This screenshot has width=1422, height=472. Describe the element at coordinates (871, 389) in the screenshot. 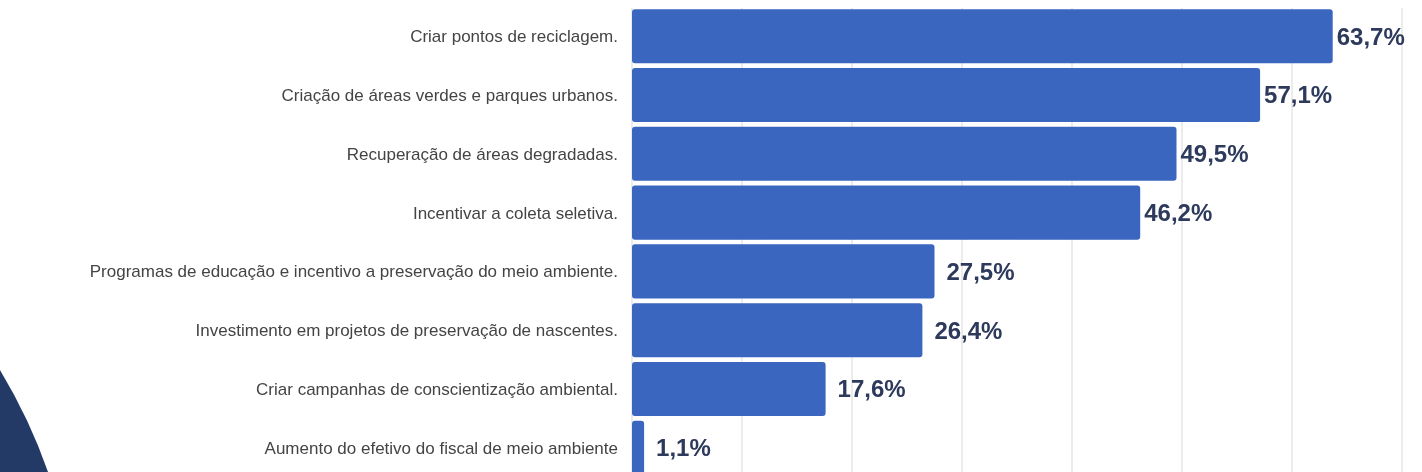

I see `data-label: 17,6%` at that location.